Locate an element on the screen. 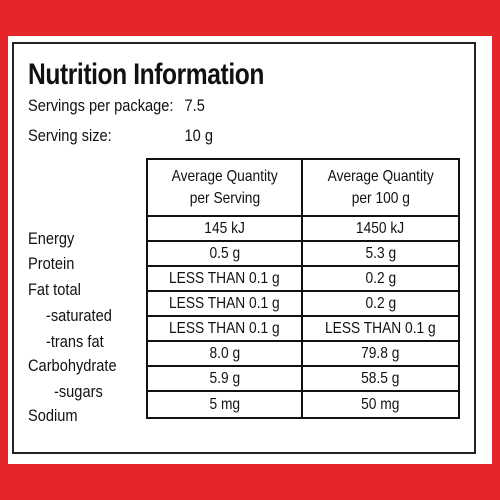  cell-fat-total-per-100g: 0.2 g is located at coordinates (380, 278).